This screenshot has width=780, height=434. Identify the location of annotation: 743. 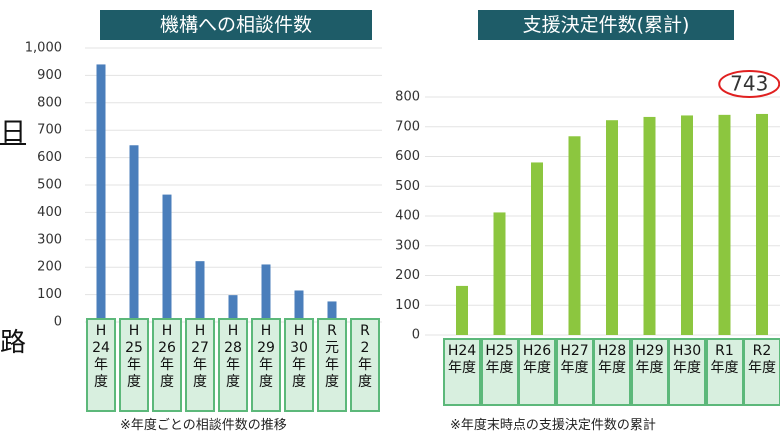
(749, 83).